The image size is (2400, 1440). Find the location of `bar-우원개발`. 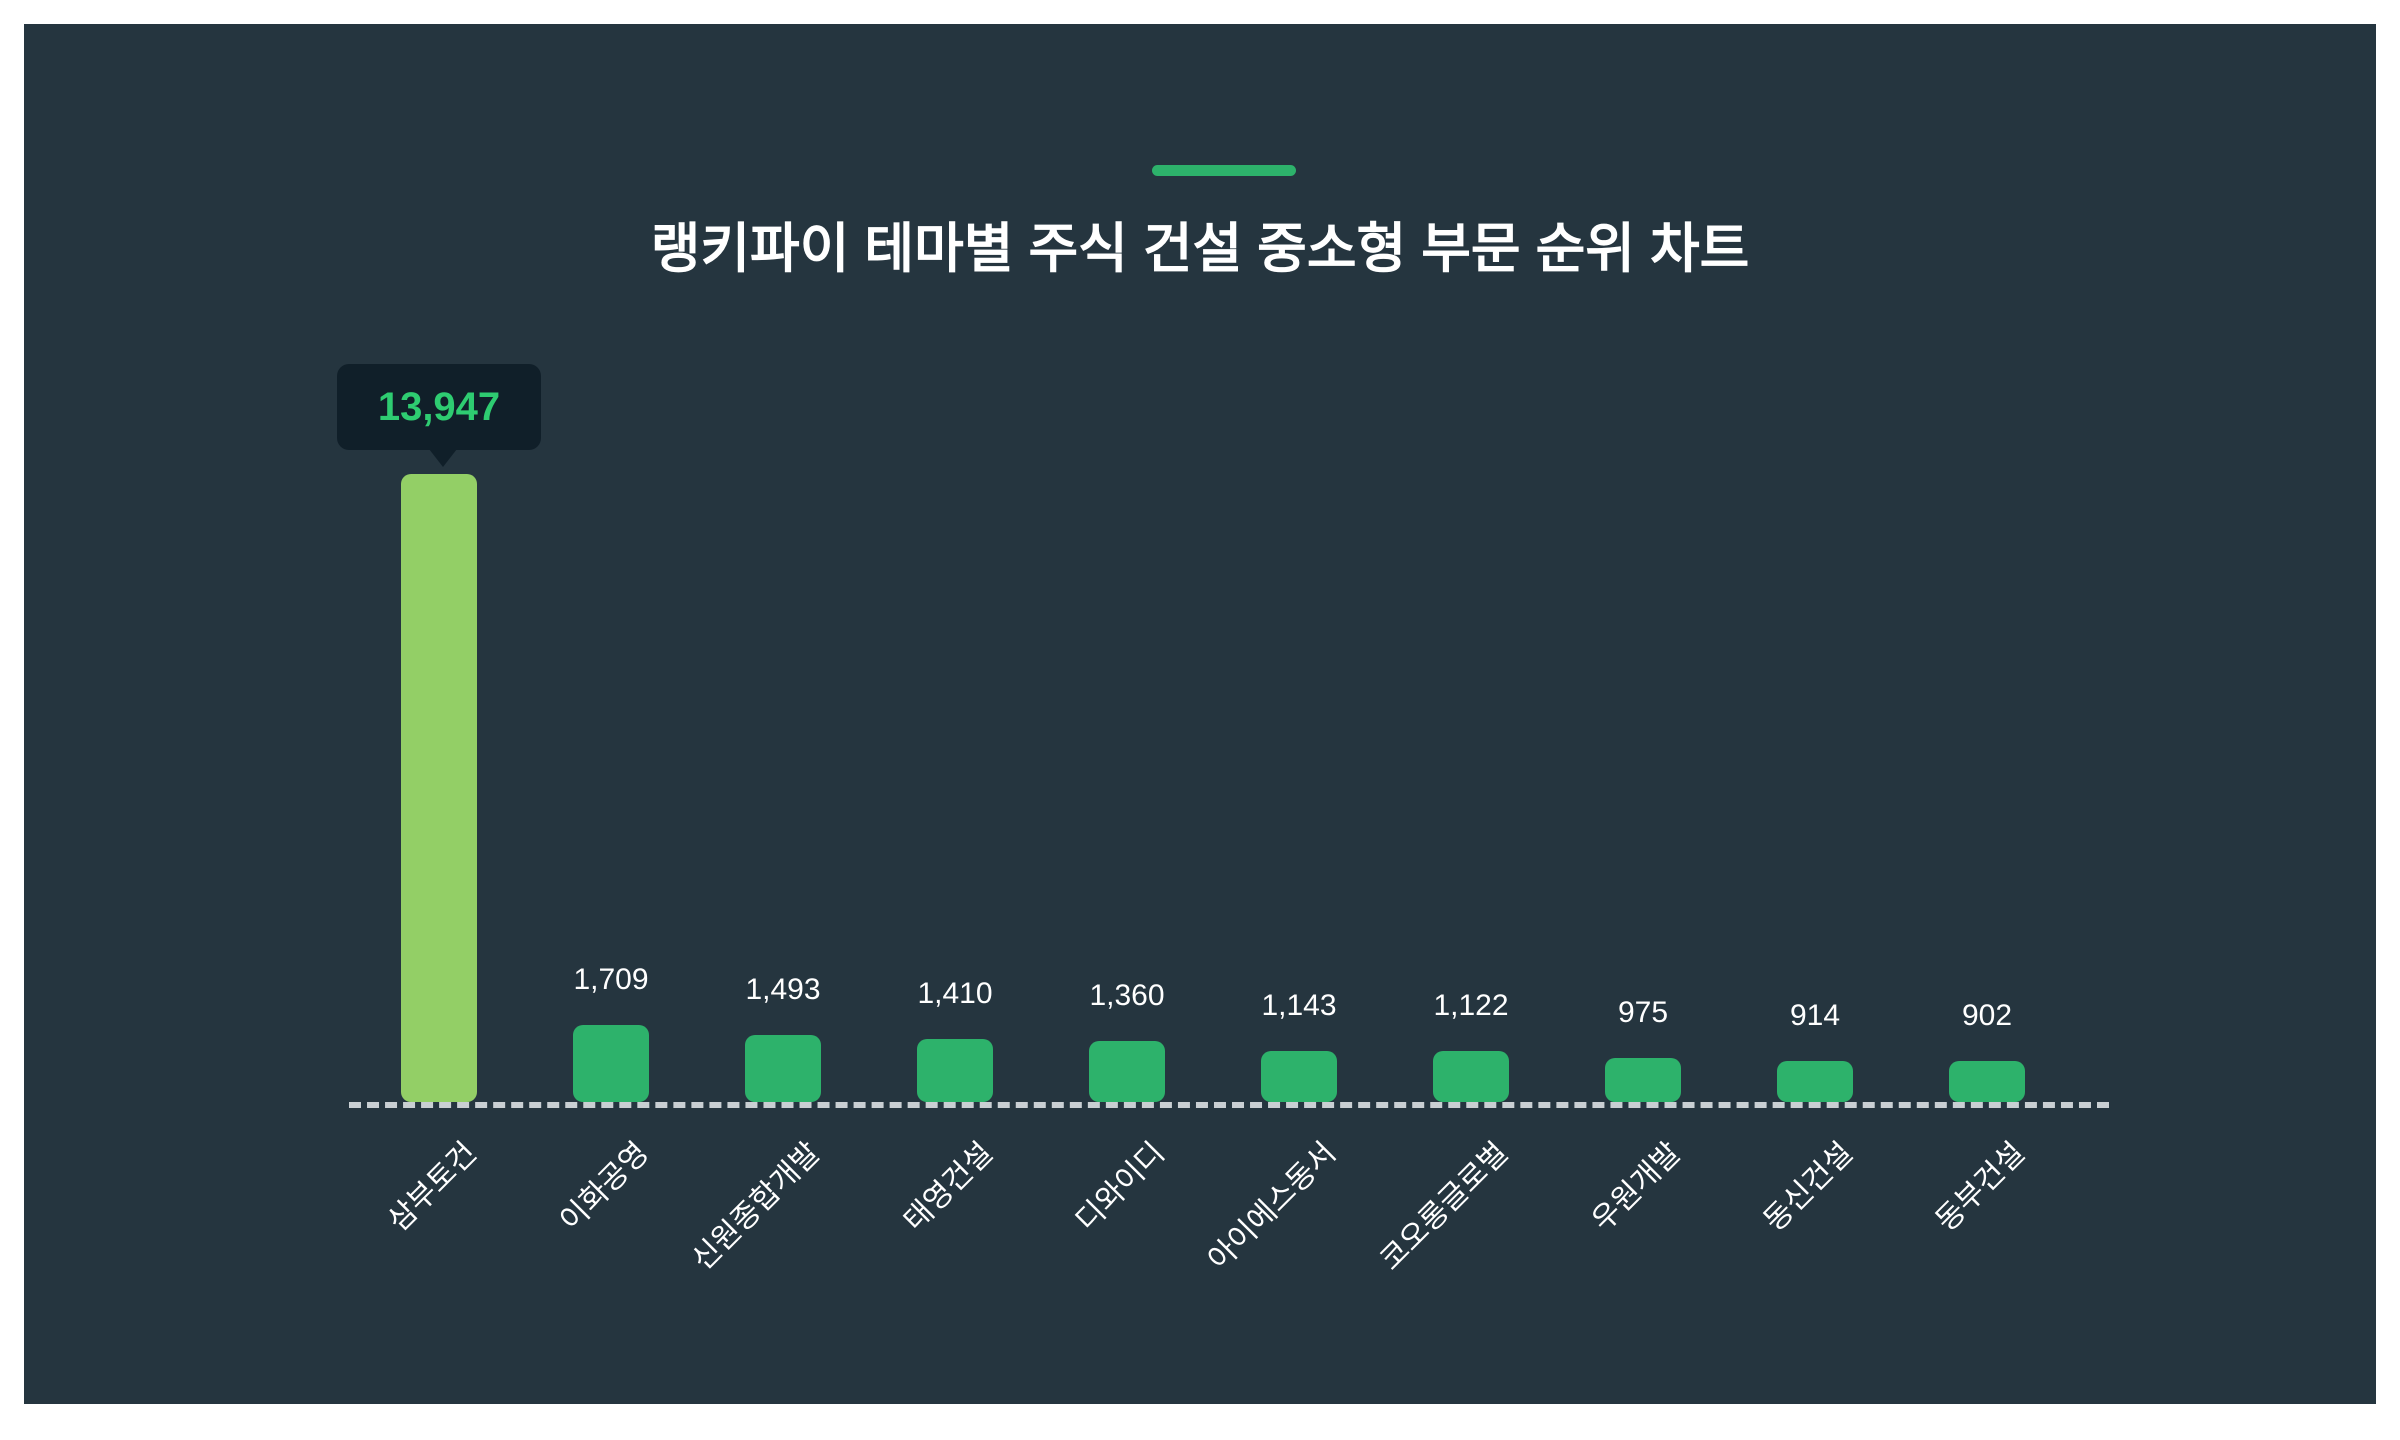

bar-우원개발 is located at coordinates (1643, 1080).